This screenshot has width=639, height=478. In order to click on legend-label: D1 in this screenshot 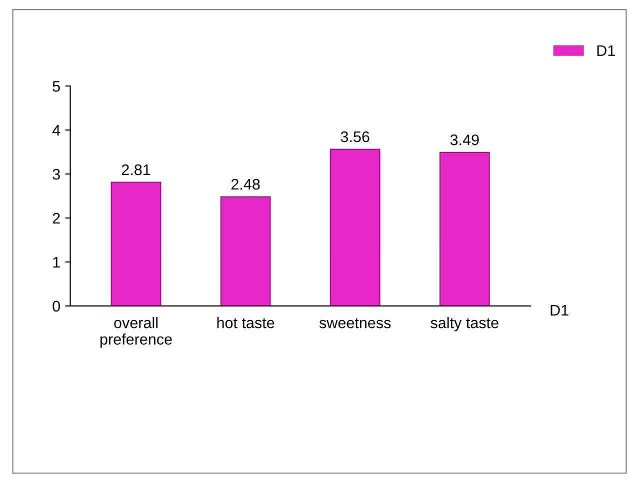, I will do `click(606, 50)`.